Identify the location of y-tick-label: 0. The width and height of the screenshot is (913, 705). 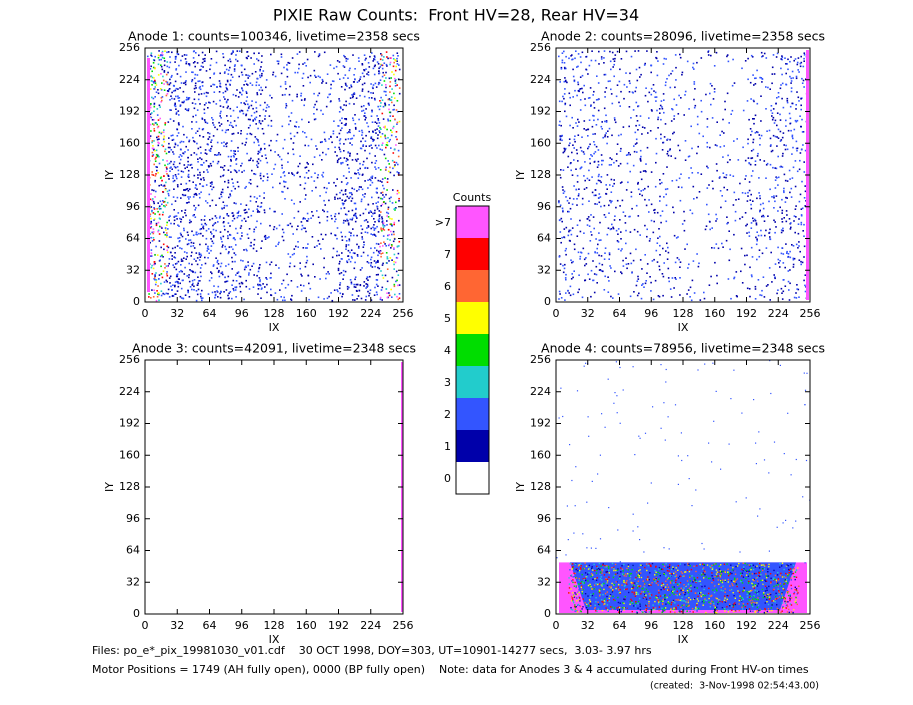
(136, 301).